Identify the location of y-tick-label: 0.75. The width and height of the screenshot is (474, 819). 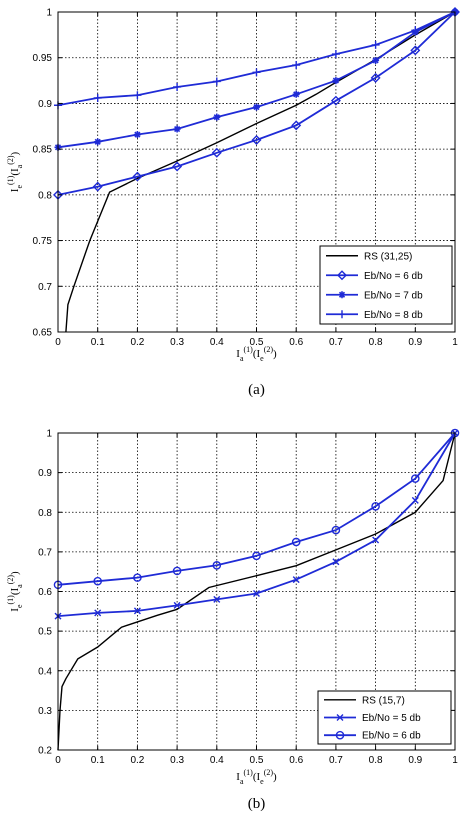
(43, 241).